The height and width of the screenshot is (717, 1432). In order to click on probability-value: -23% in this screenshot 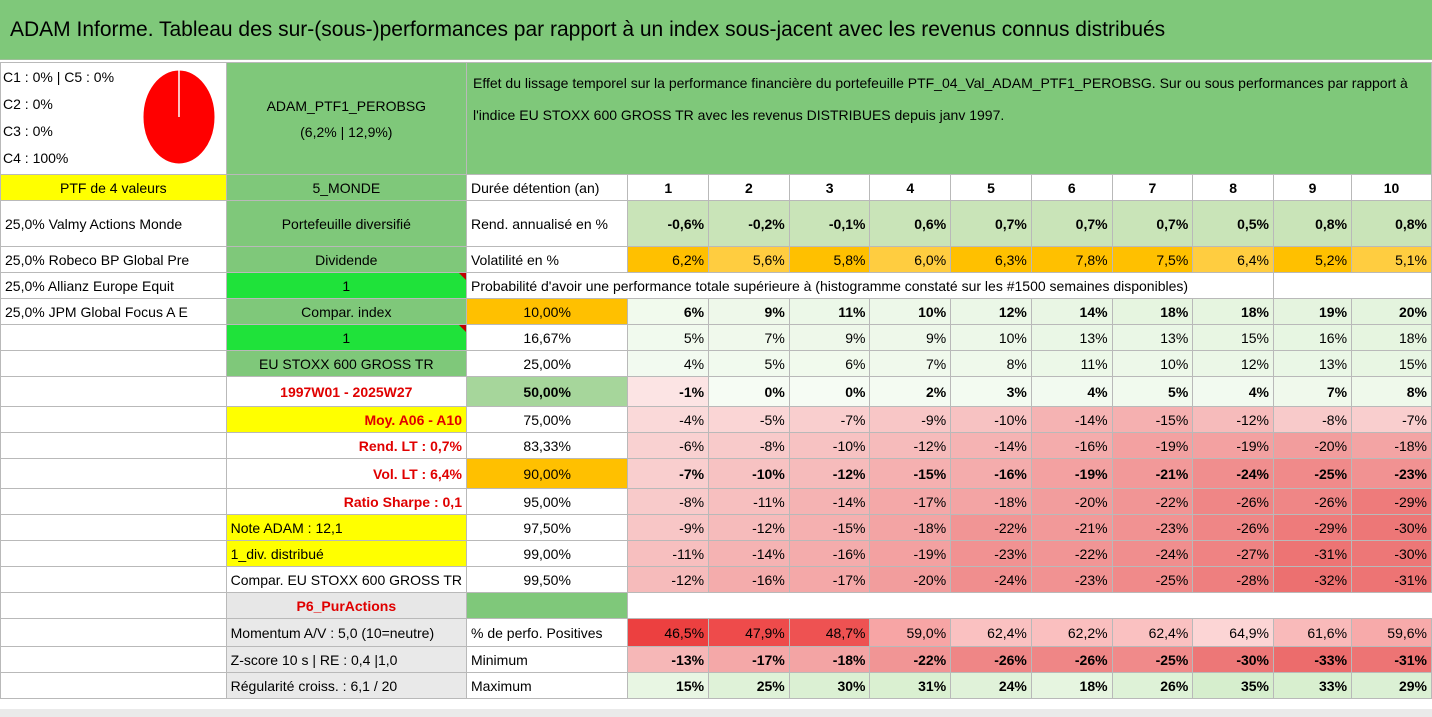, I will do `click(1391, 473)`.